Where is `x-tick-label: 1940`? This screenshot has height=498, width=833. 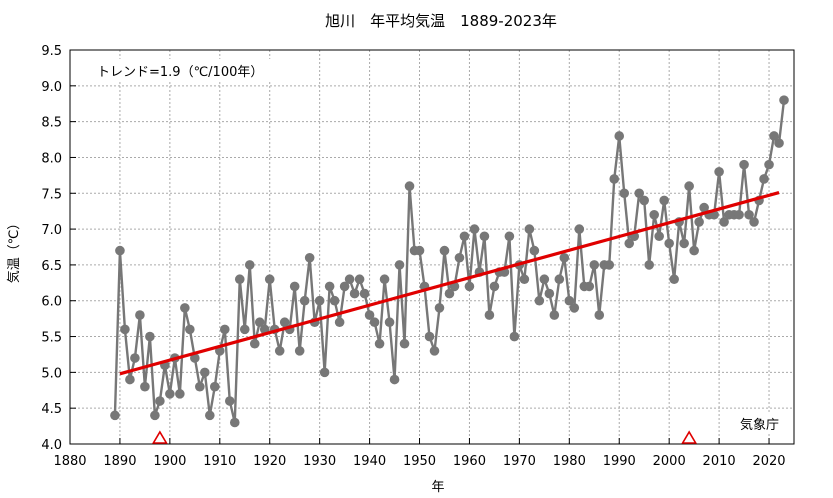 x-tick-label: 1940 is located at coordinates (369, 461).